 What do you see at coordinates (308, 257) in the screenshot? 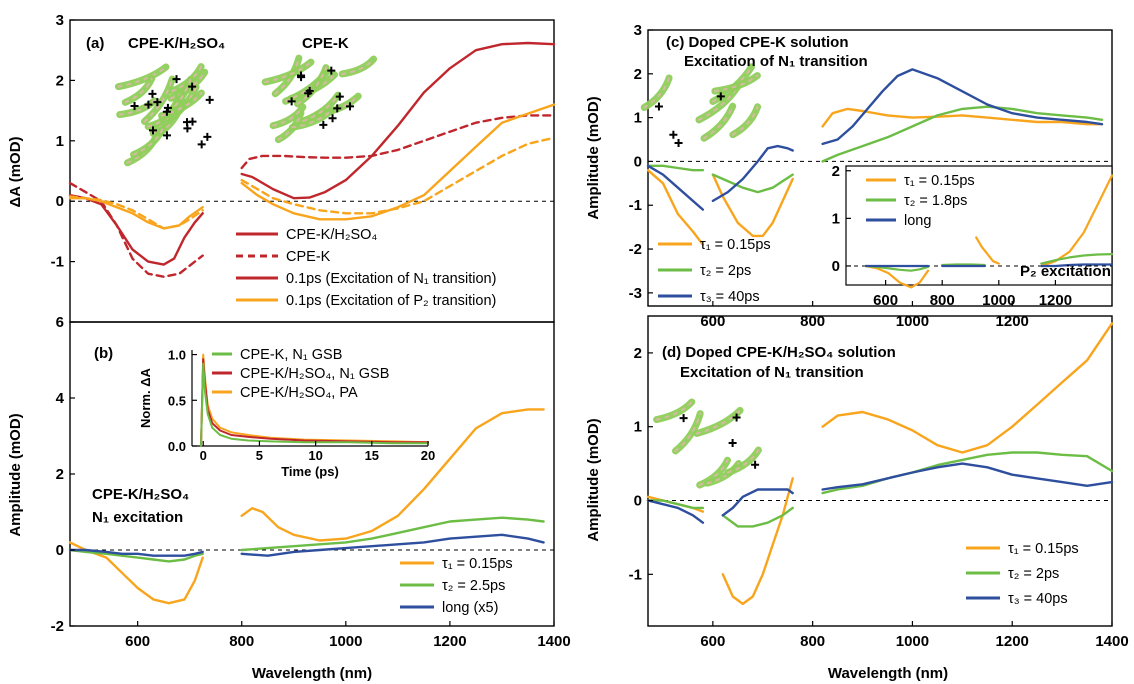
I see `panel-a-legend-text-1: CPE-K` at bounding box center [308, 257].